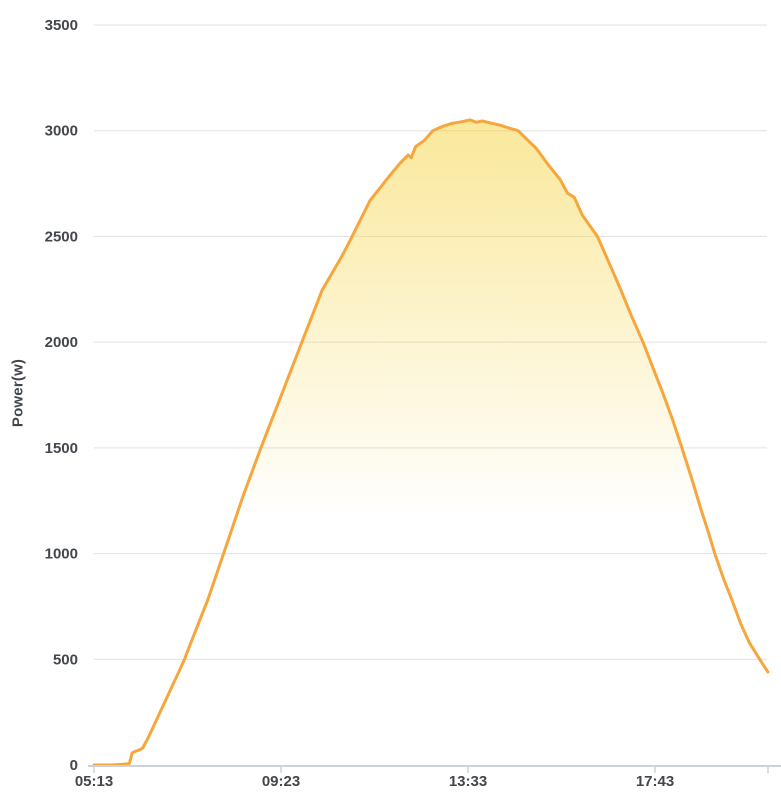 This screenshot has width=781, height=800. Describe the element at coordinates (281, 781) in the screenshot. I see `x-tick-label: 09:23` at that location.